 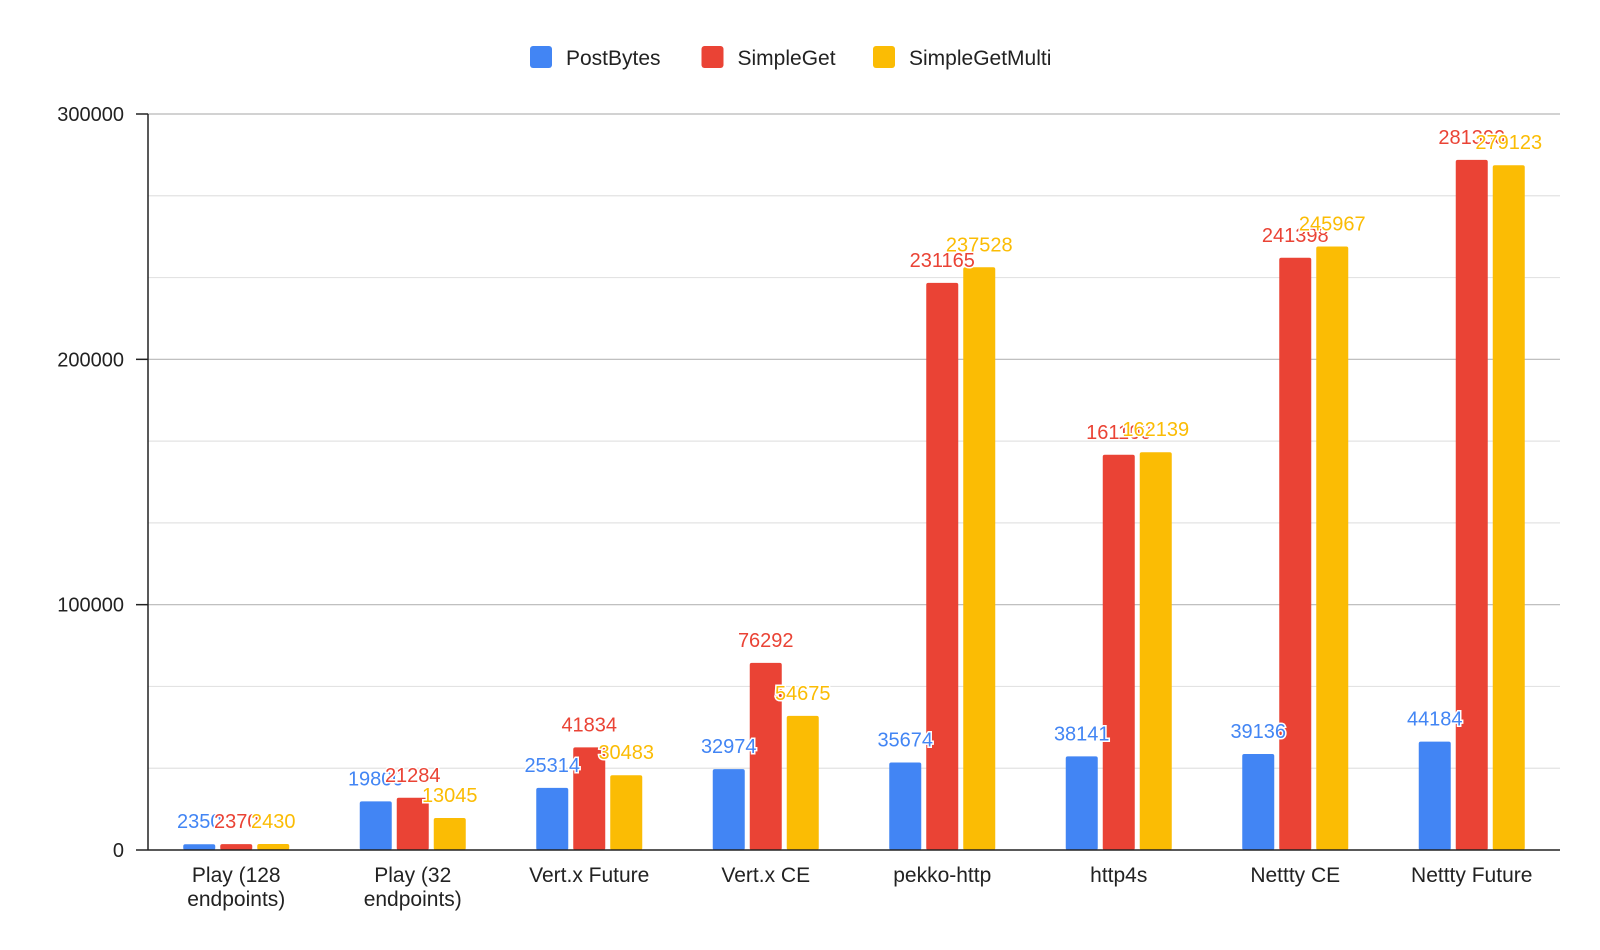 What do you see at coordinates (413, 776) in the screenshot?
I see `data-label: 21284` at bounding box center [413, 776].